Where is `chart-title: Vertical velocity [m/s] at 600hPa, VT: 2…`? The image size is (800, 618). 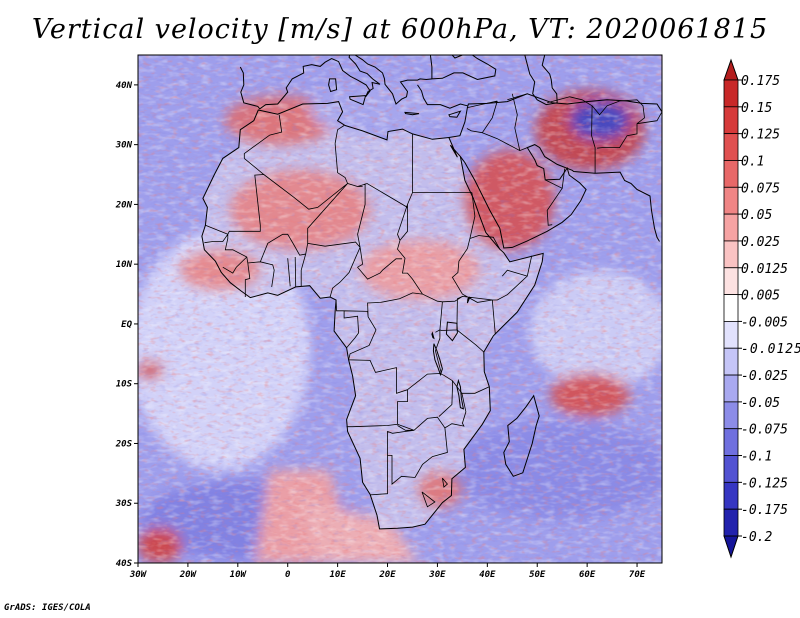
chart-title: Vertical velocity [m/s] at 600hPa, VT: 2… is located at coordinates (400, 29).